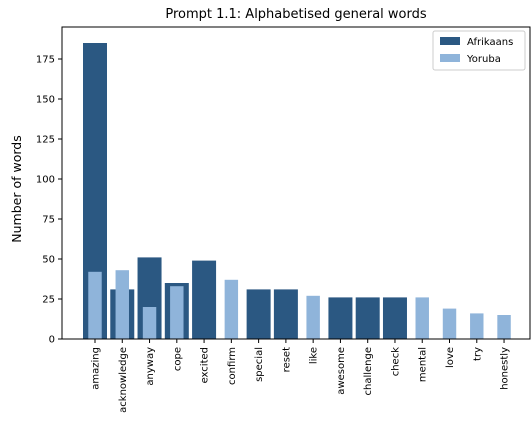 The image size is (531, 428). What do you see at coordinates (205, 365) in the screenshot?
I see `x-tick-label-excited: excited` at bounding box center [205, 365].